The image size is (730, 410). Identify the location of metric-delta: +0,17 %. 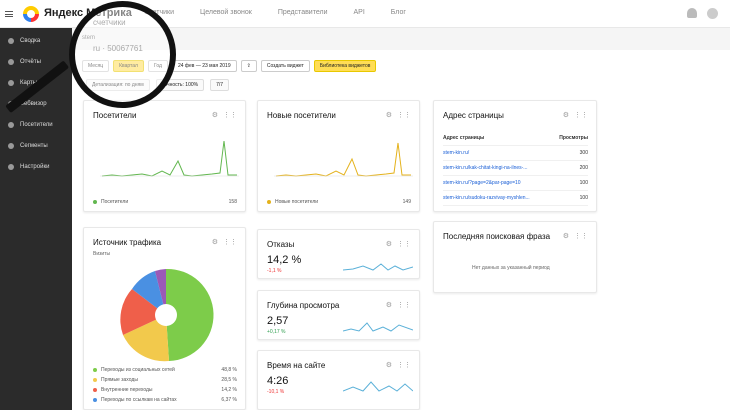
(276, 332).